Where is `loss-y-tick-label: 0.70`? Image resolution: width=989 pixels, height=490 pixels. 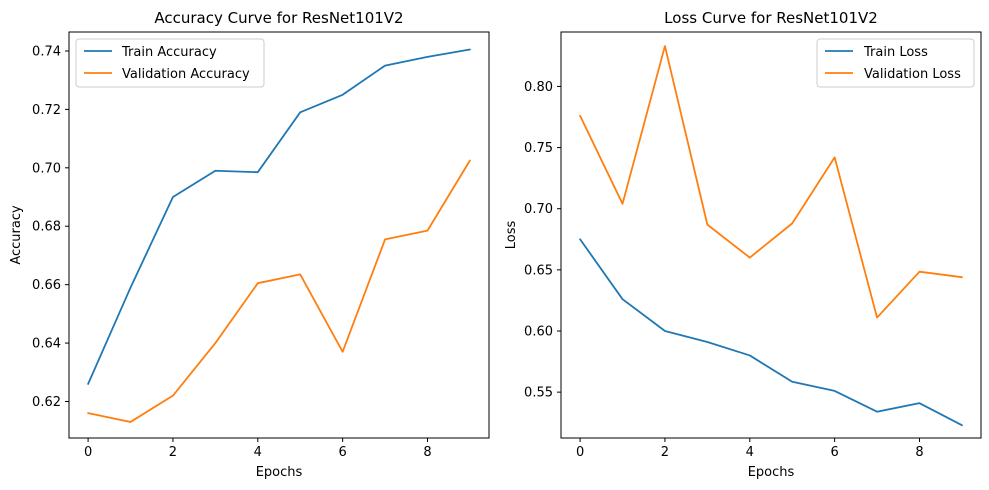
loss-y-tick-label: 0.70 is located at coordinates (538, 209).